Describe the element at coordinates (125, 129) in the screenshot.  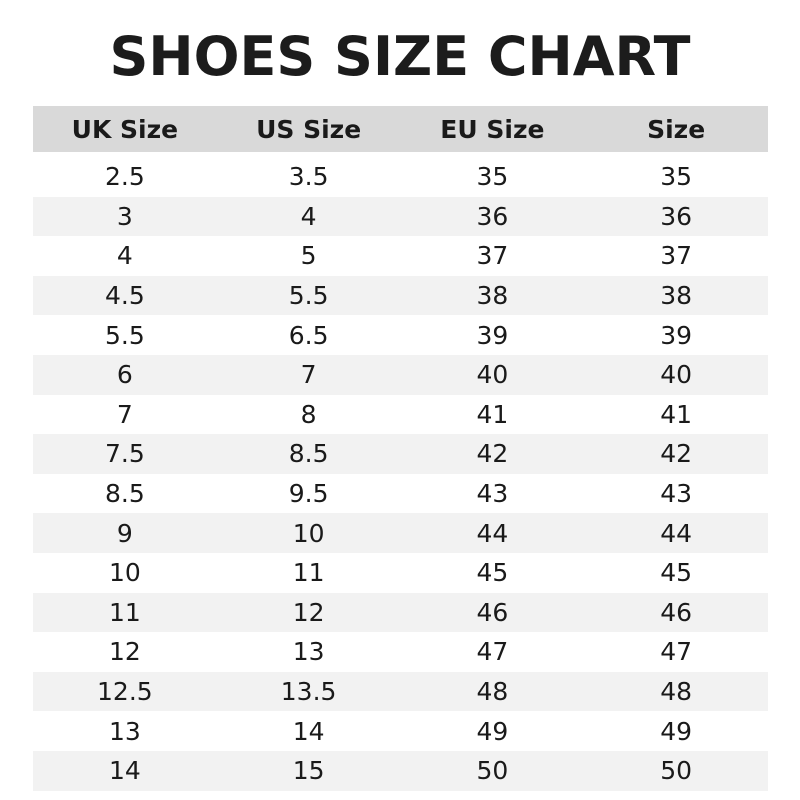
I see `header-uk-size: UK Size` at that location.